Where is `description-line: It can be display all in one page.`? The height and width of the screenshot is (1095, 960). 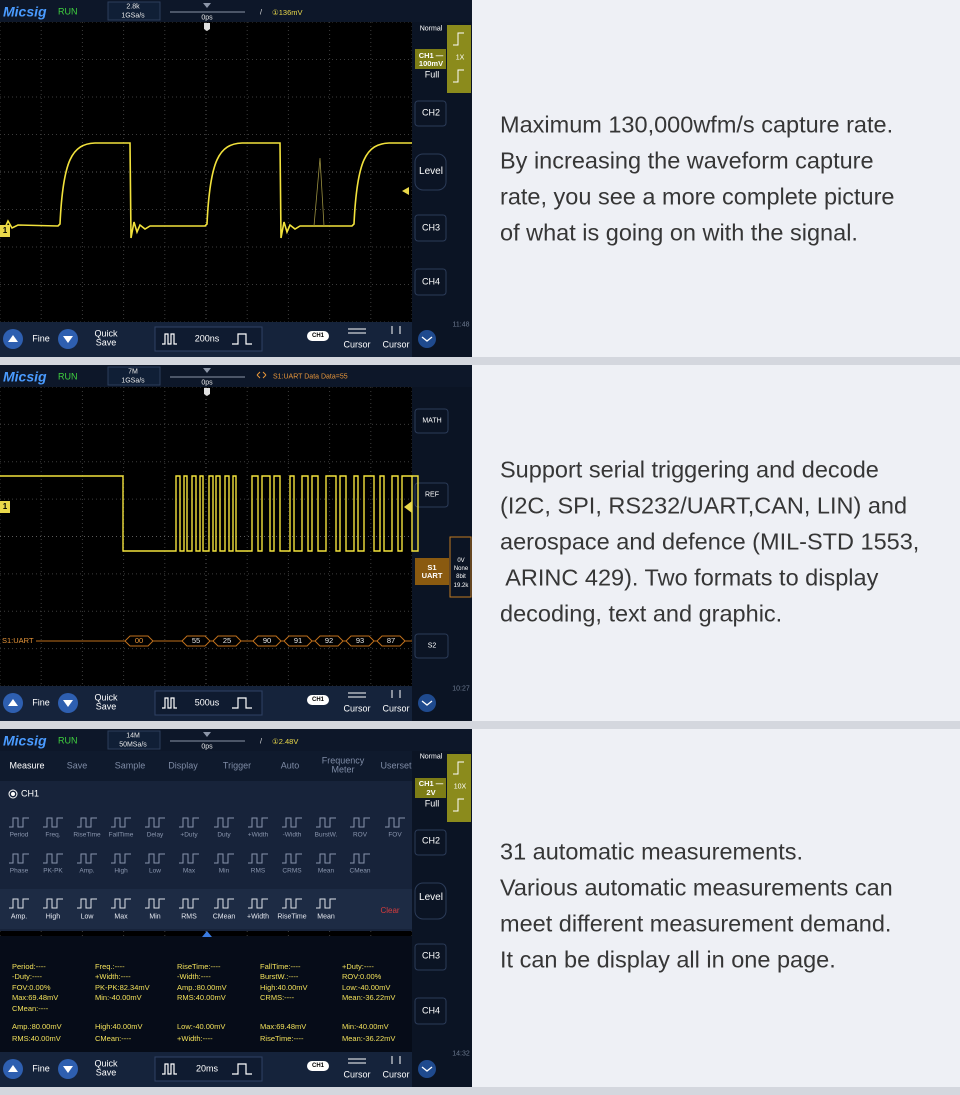
description-line: It can be display all in one page. is located at coordinates (668, 959).